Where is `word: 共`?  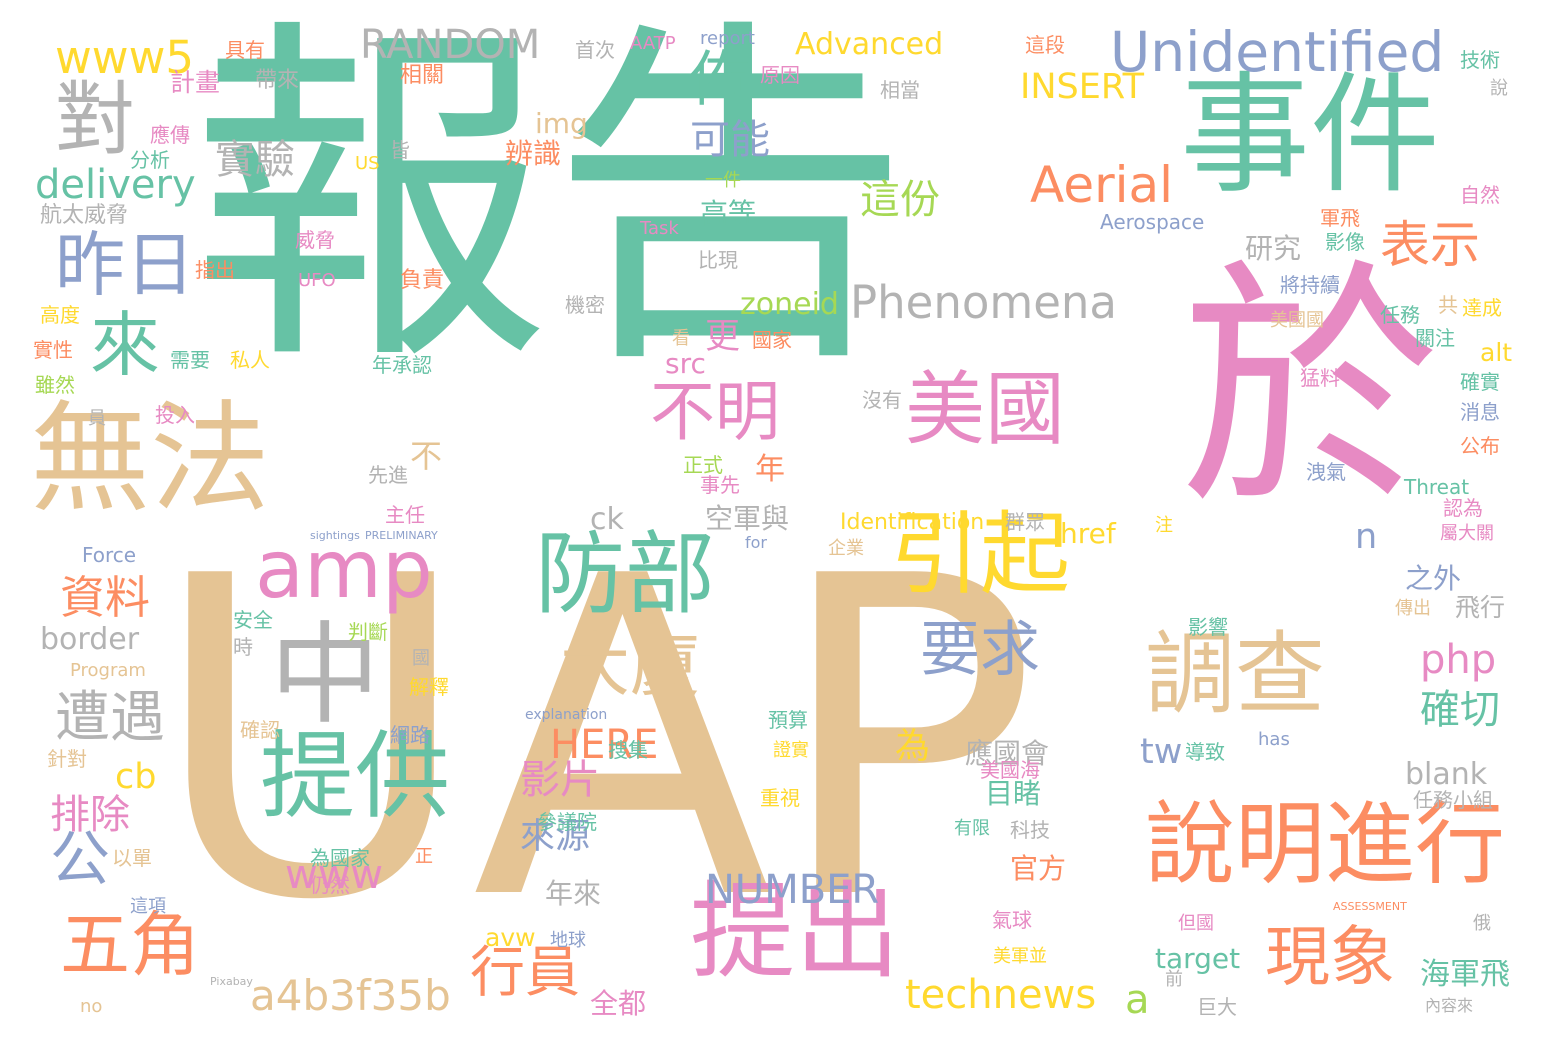
word: 共 is located at coordinates (1448, 305).